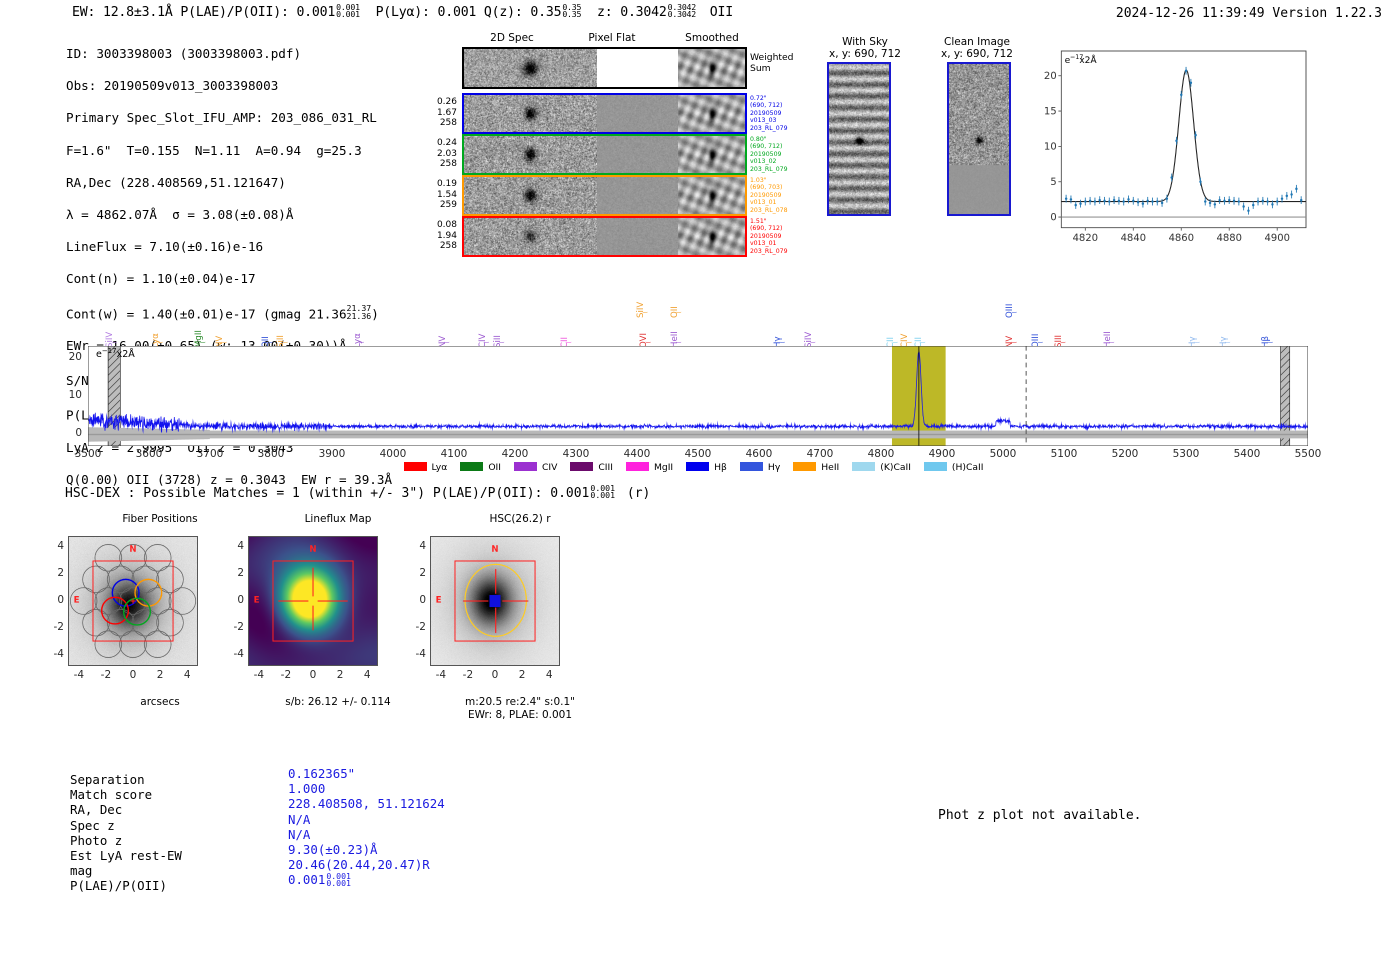 The width and height of the screenshot is (1400, 953). Describe the element at coordinates (549, 675) in the screenshot. I see `cutout-2-xtick-4: 4` at that location.